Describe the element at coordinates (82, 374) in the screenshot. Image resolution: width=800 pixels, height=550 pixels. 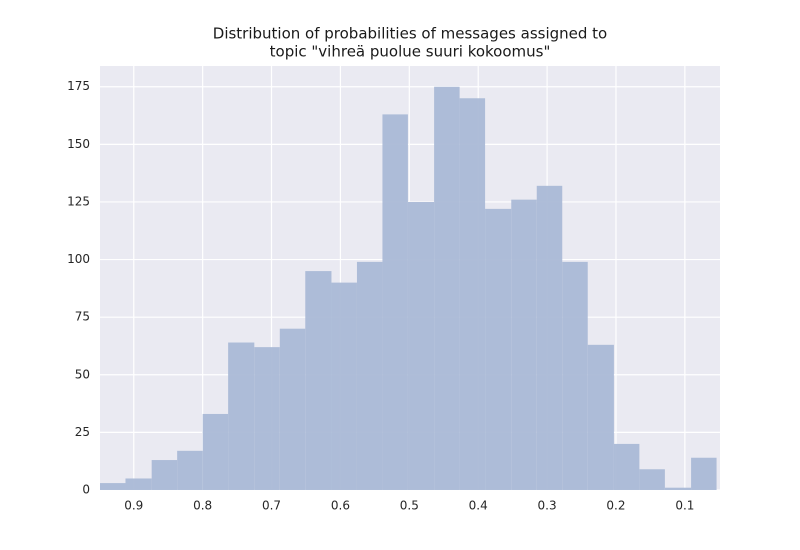
I see `y-tick-label: 50` at that location.